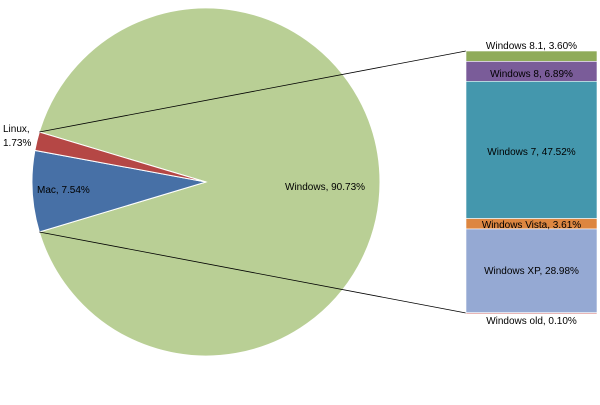 This screenshot has width=600, height=405. I want to click on pie-label-linux: Linux, 1.73%, so click(17, 136).